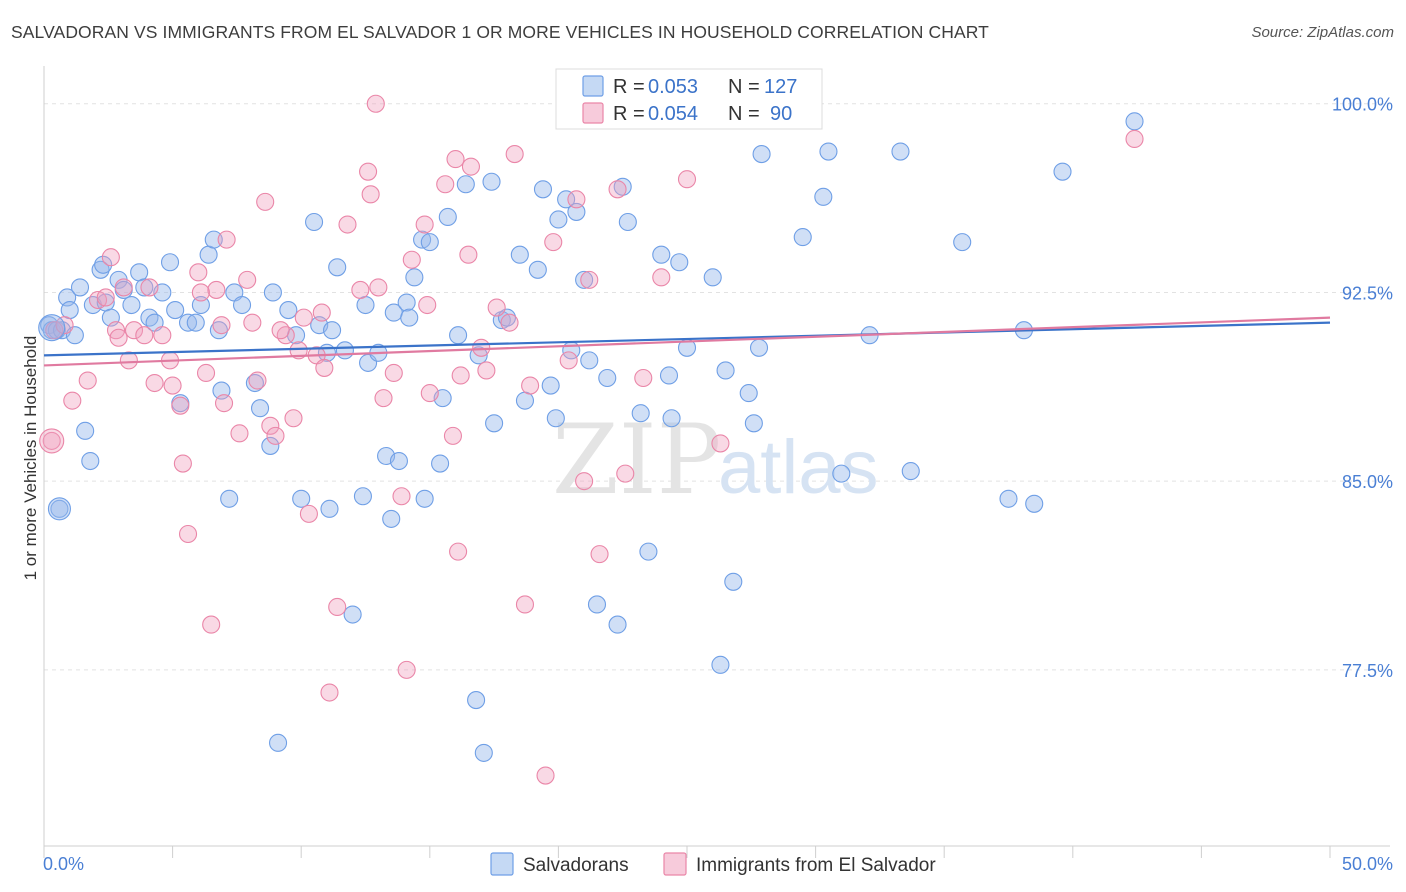 The width and height of the screenshot is (1406, 892). Describe the element at coordinates (1367, 671) in the screenshot. I see `y-tick-label: 77.5%` at that location.